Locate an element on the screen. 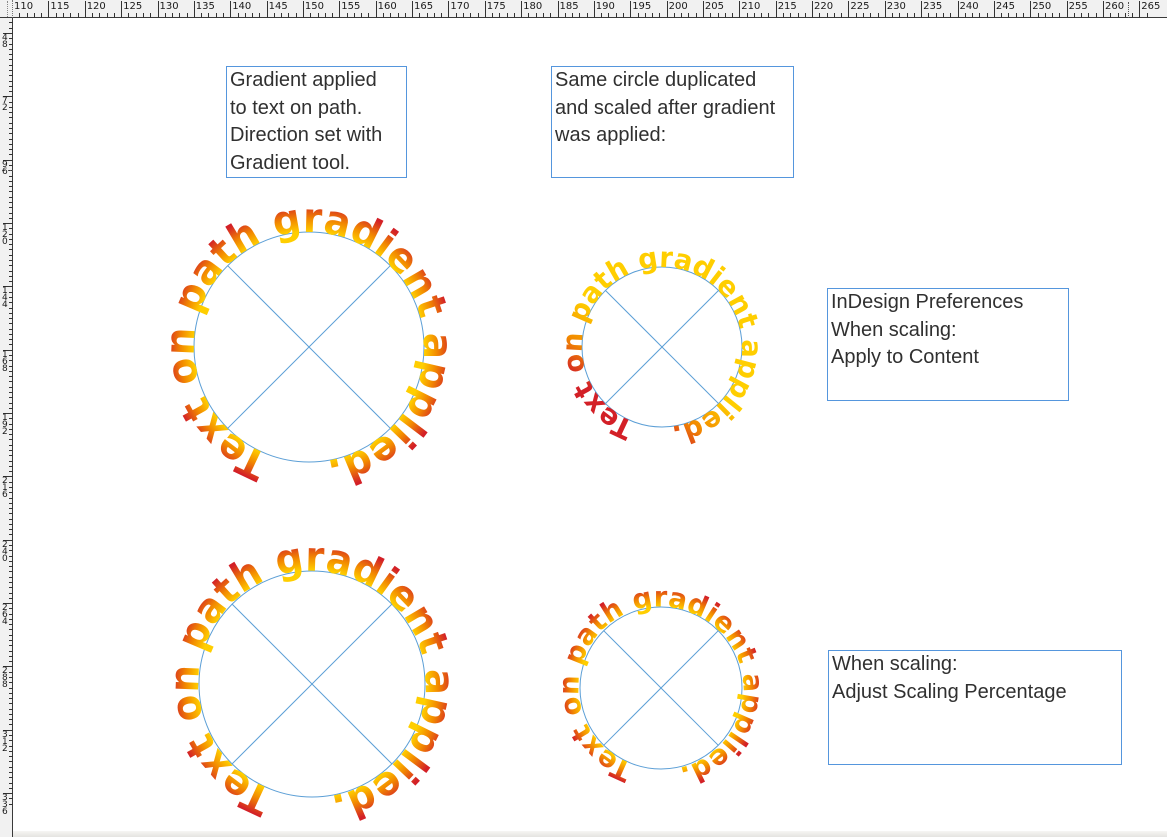 This screenshot has height=837, width=1167. ruler-label: 110 is located at coordinates (24, 6).